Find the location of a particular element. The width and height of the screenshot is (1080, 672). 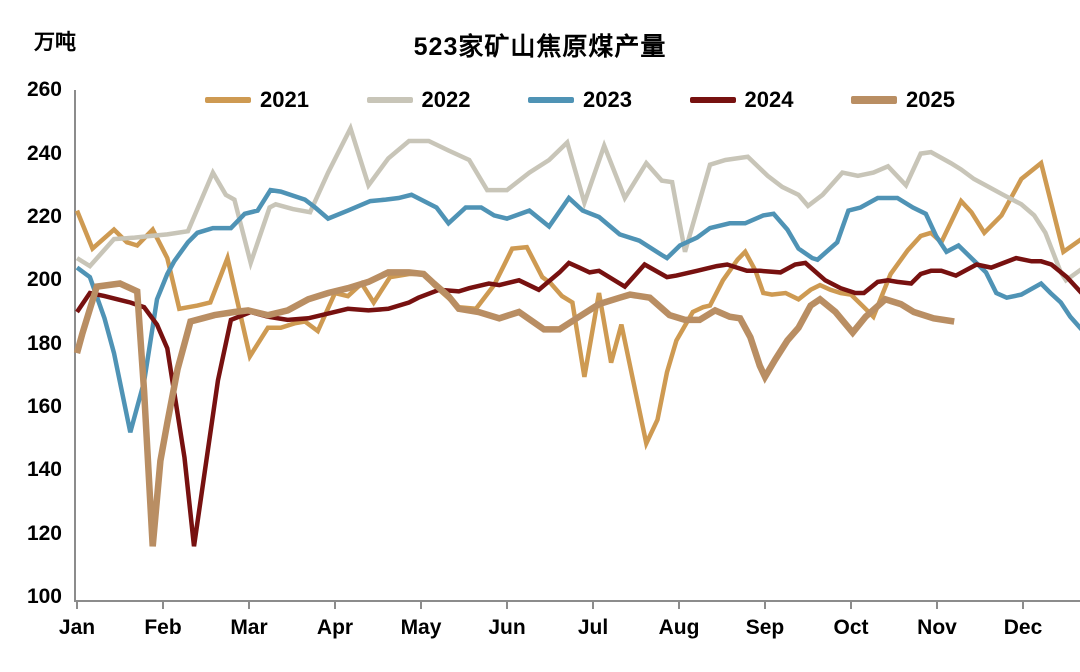

x-tick-label: Jul is located at coordinates (593, 627).